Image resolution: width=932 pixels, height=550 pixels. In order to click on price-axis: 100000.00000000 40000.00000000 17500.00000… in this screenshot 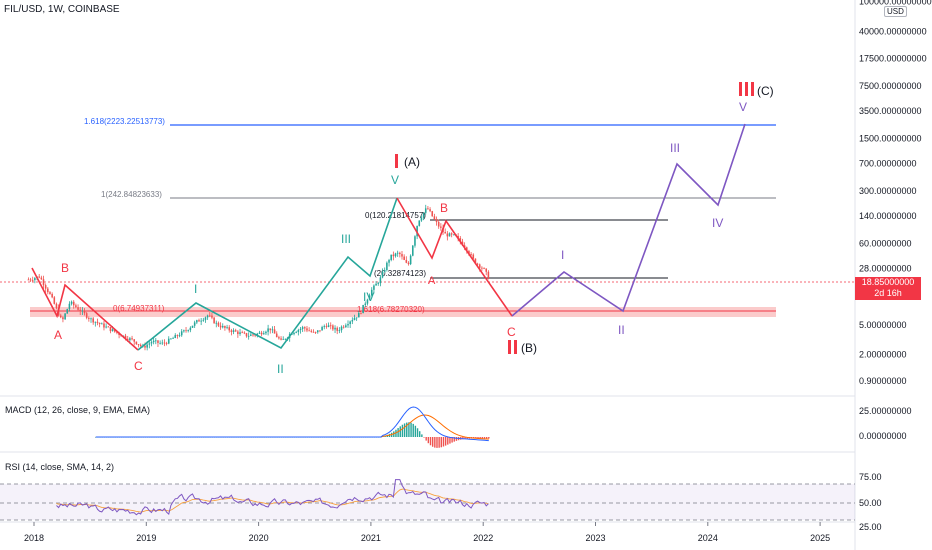, I will do `click(895, 266)`.